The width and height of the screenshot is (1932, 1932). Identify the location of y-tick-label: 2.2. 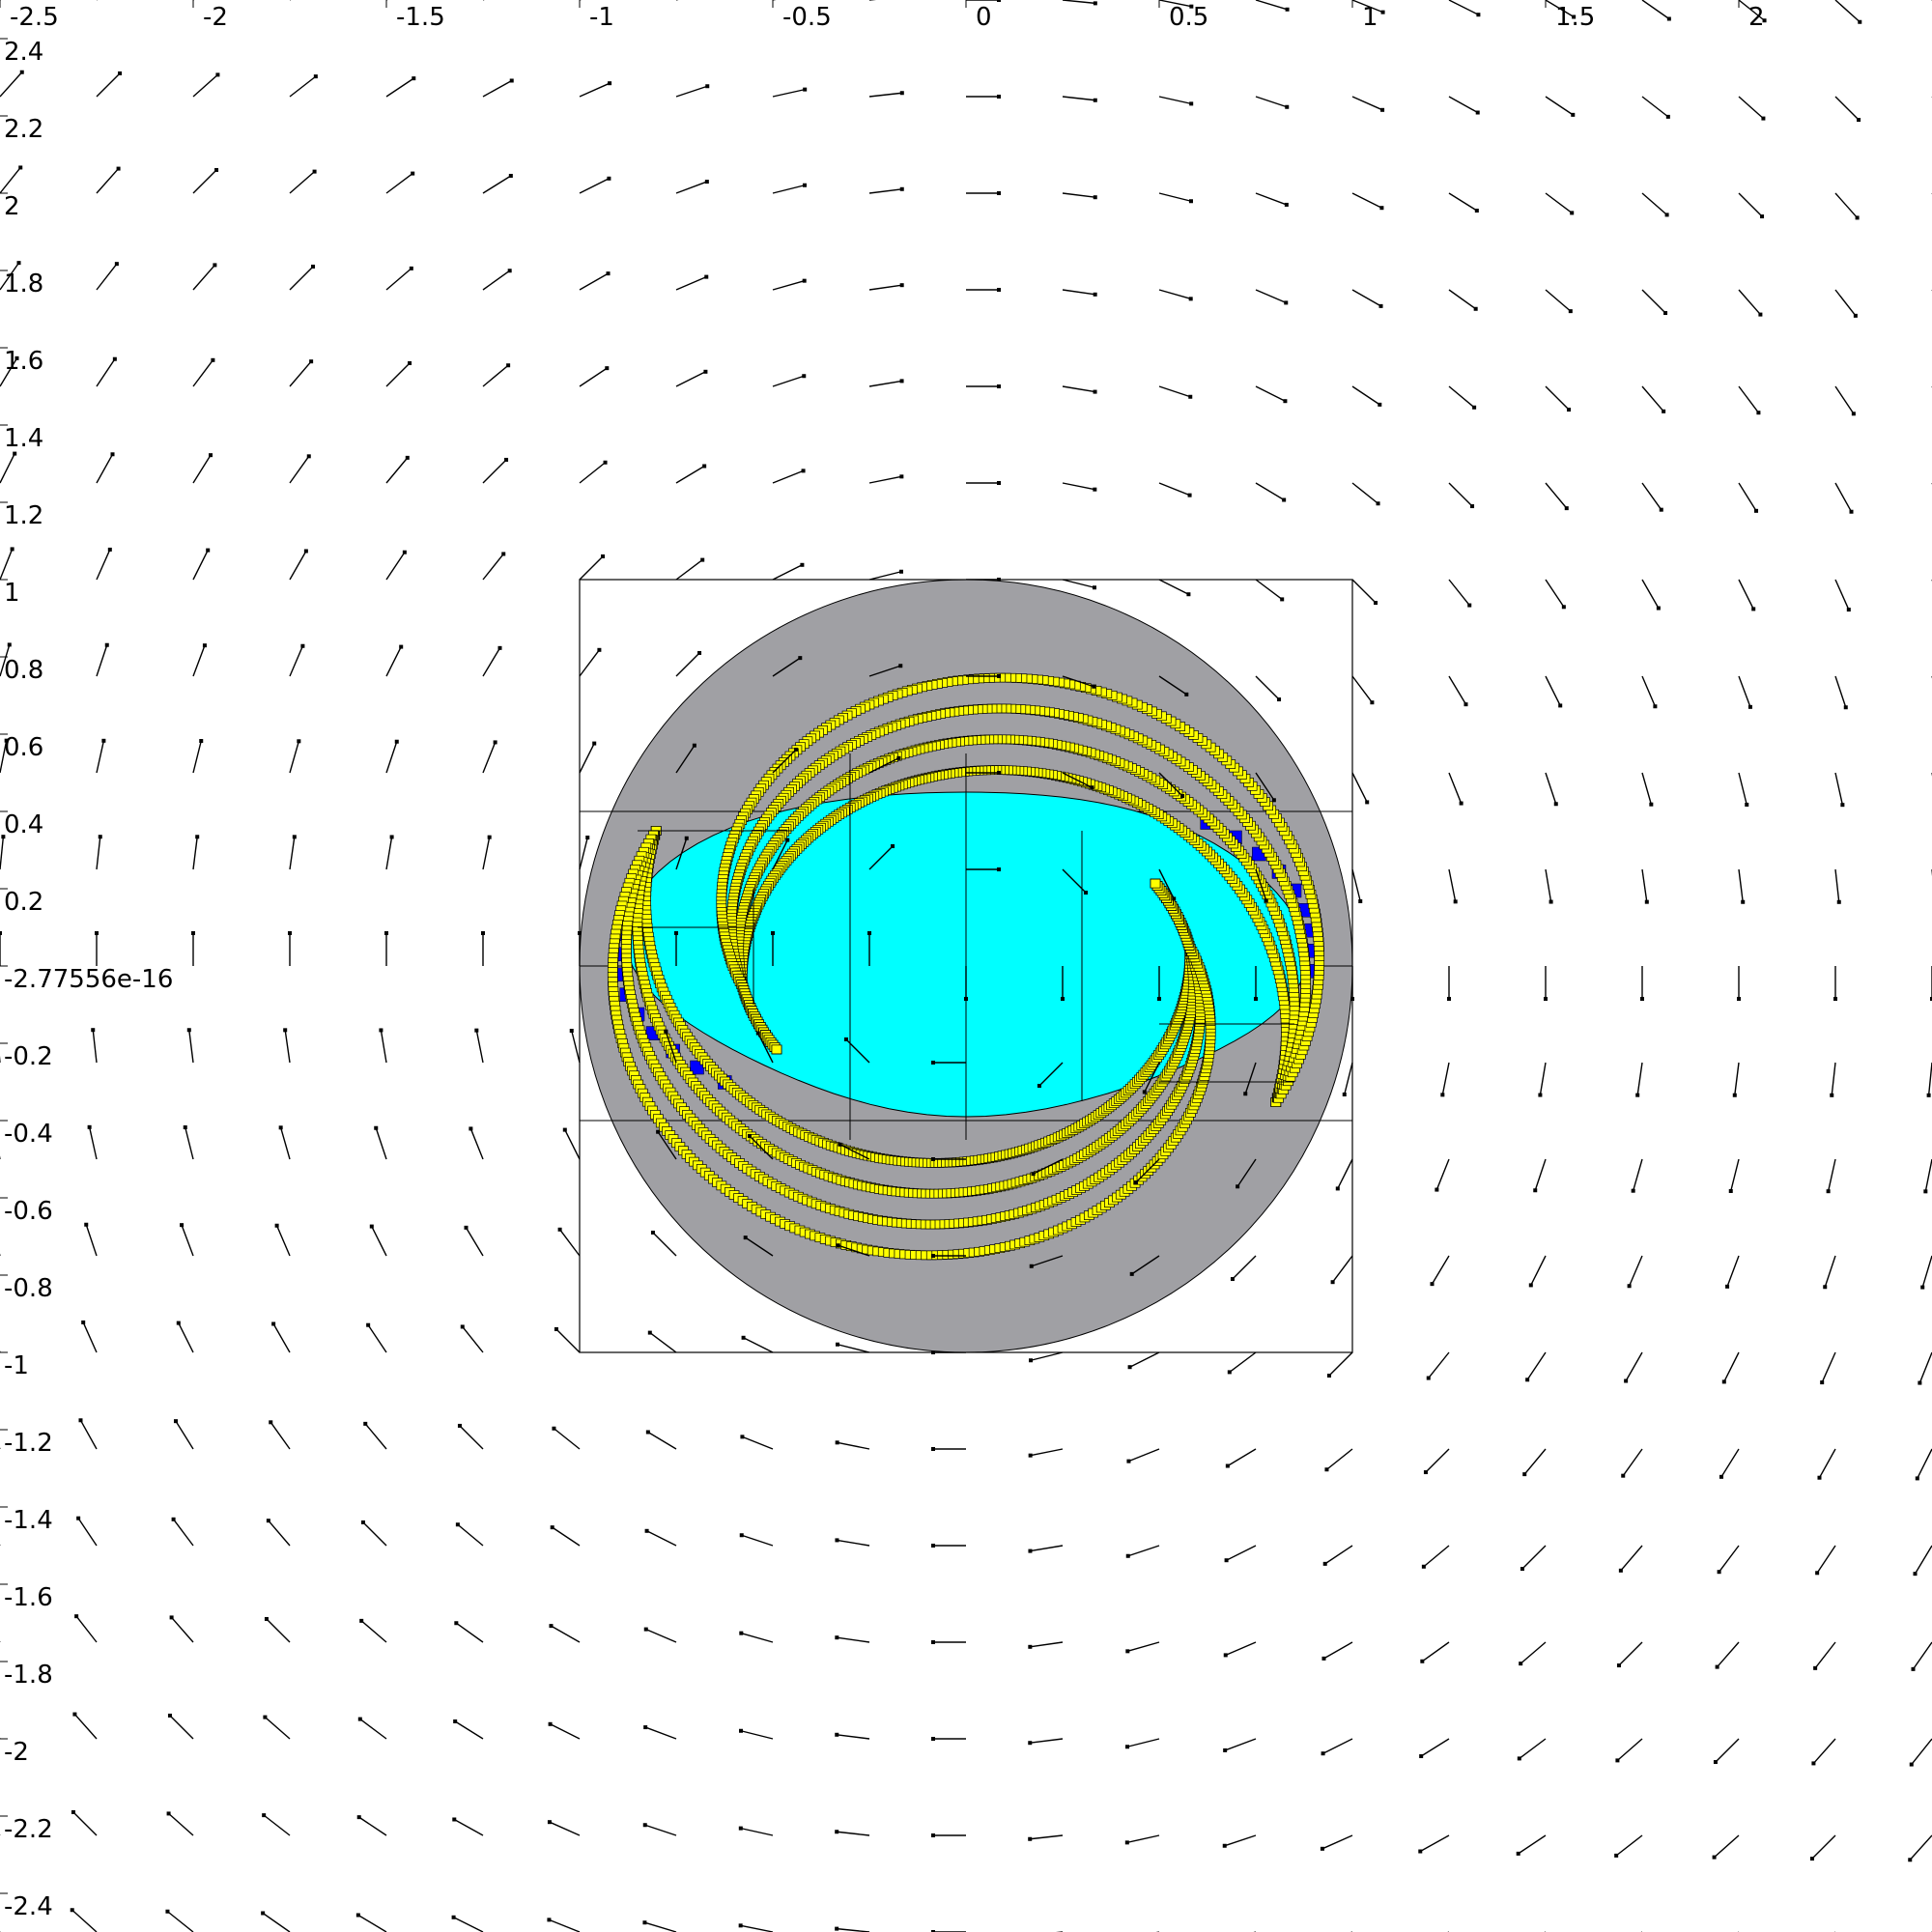
(23, 129).